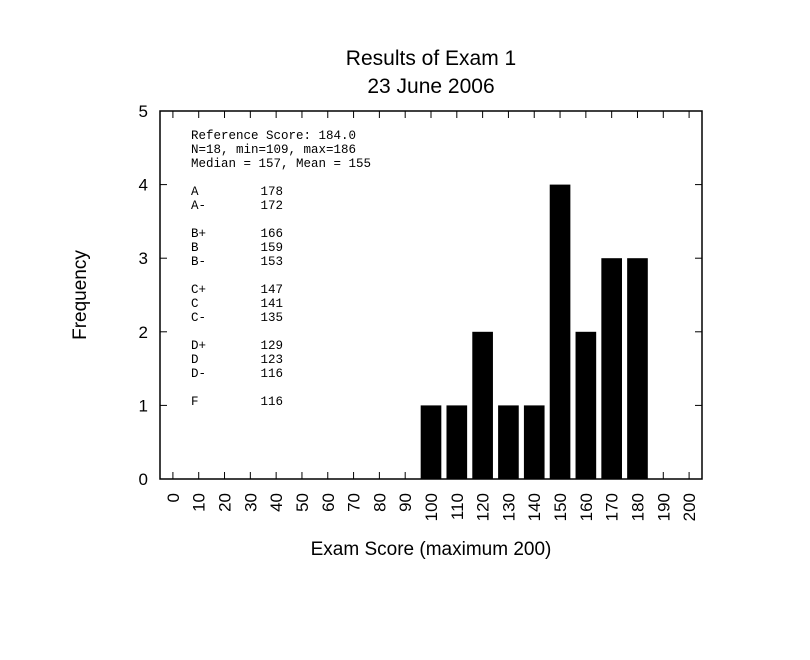 The height and width of the screenshot is (660, 810). What do you see at coordinates (198, 290) in the screenshot?
I see `grade-label: C+` at bounding box center [198, 290].